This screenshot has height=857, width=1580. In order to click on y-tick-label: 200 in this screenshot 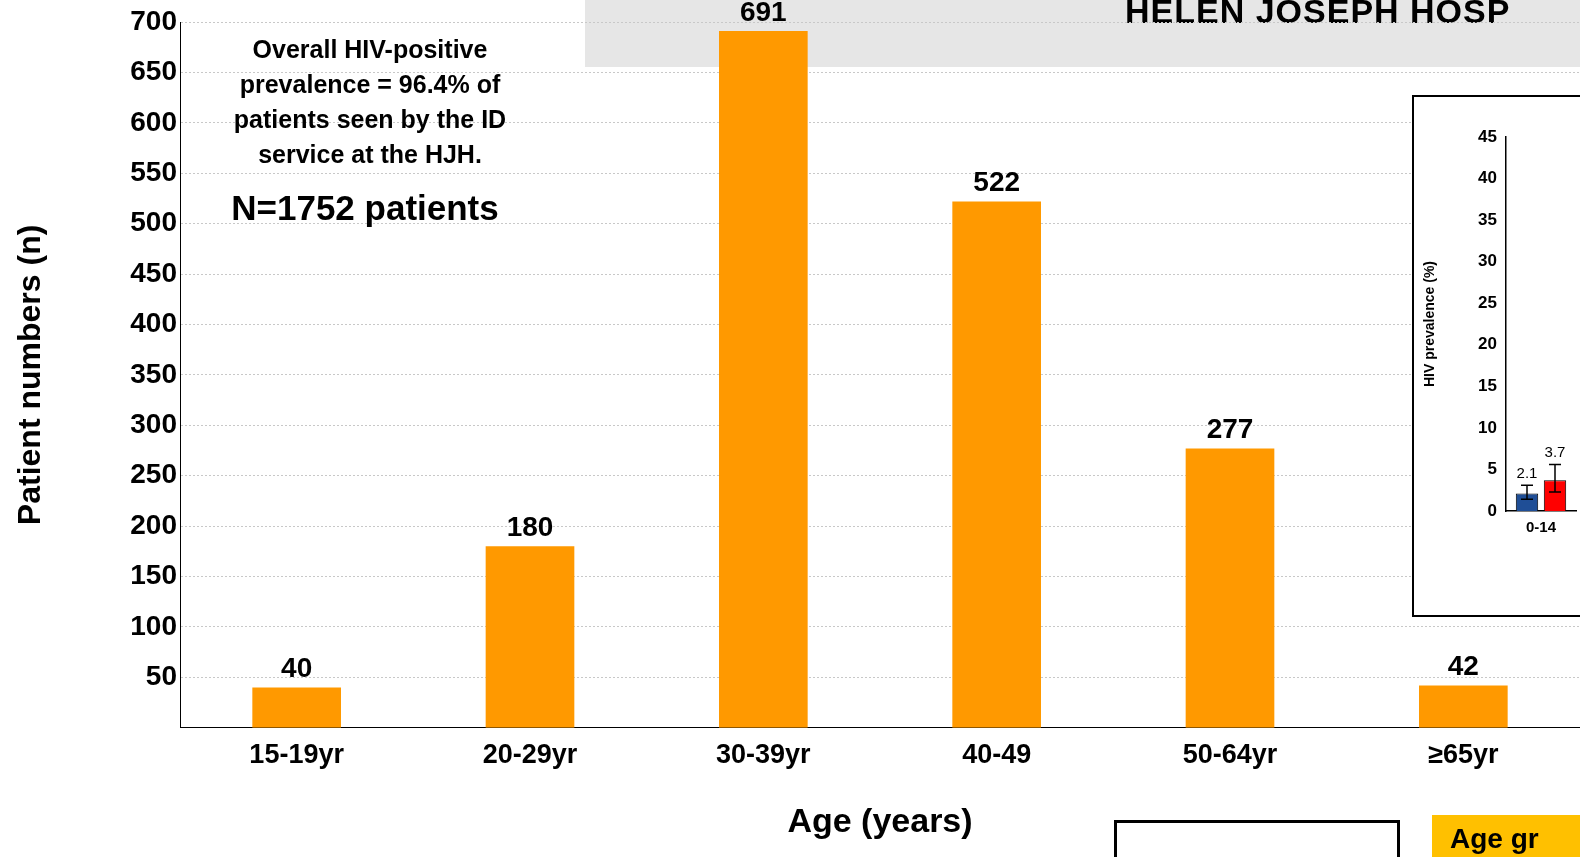, I will do `click(153, 524)`.